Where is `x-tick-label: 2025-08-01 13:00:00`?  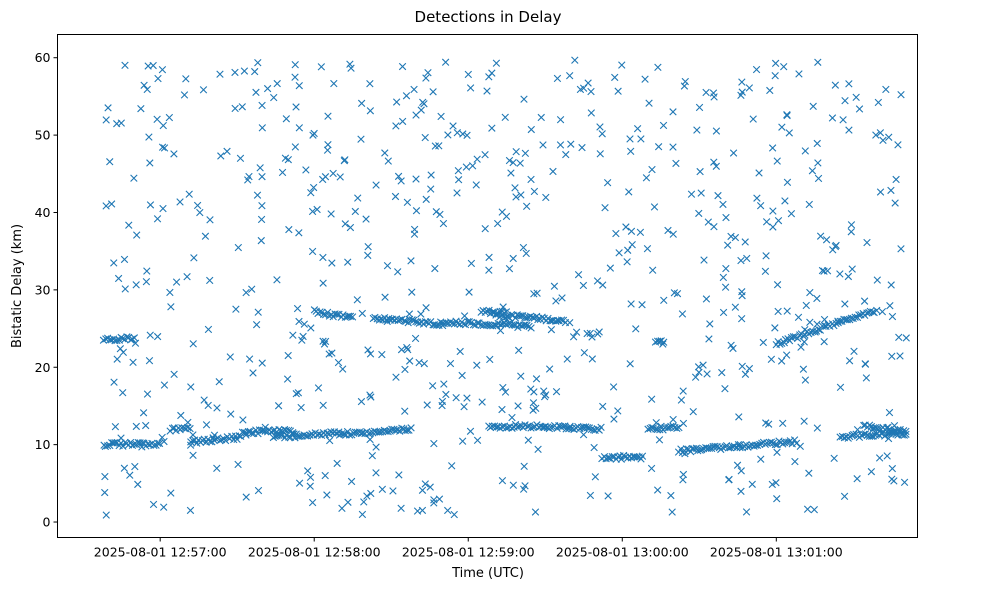 x-tick-label: 2025-08-01 13:00:00 is located at coordinates (622, 552).